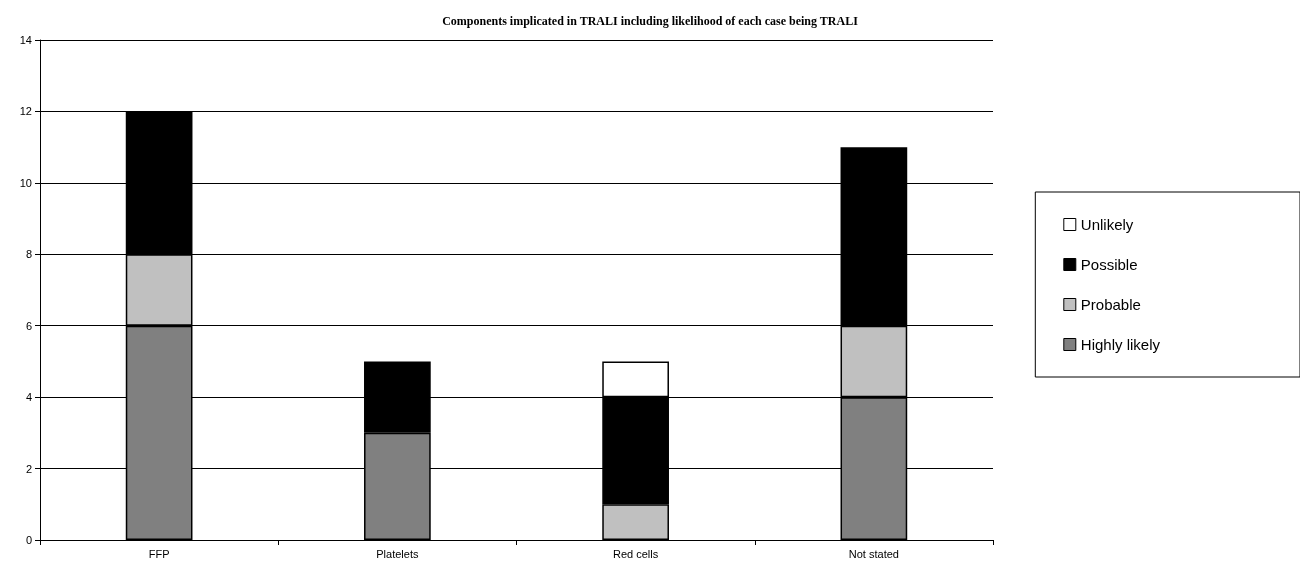 This screenshot has height=569, width=1300. I want to click on x-tick-label: Platelets, so click(397, 553).